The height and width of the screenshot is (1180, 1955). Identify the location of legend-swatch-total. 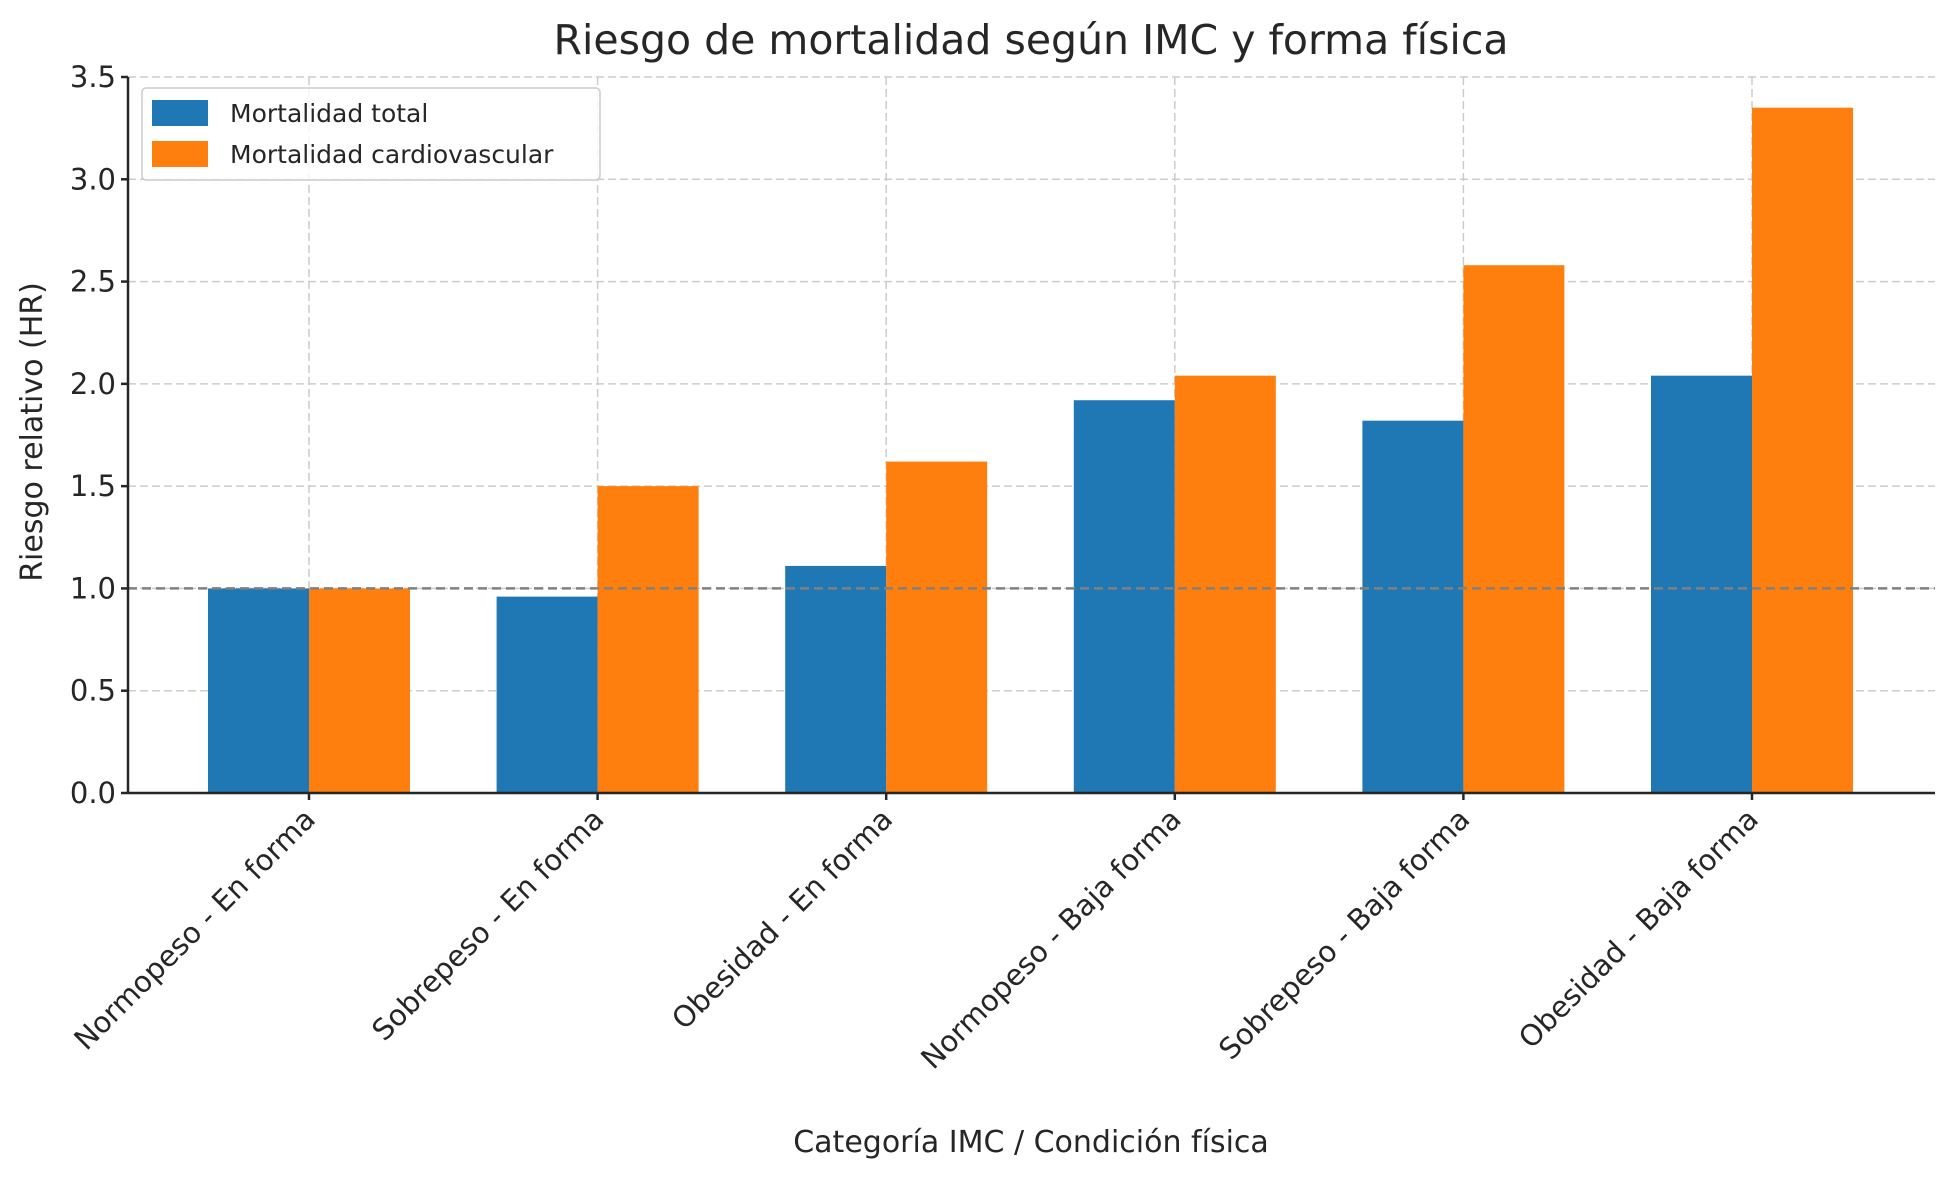
(180, 113).